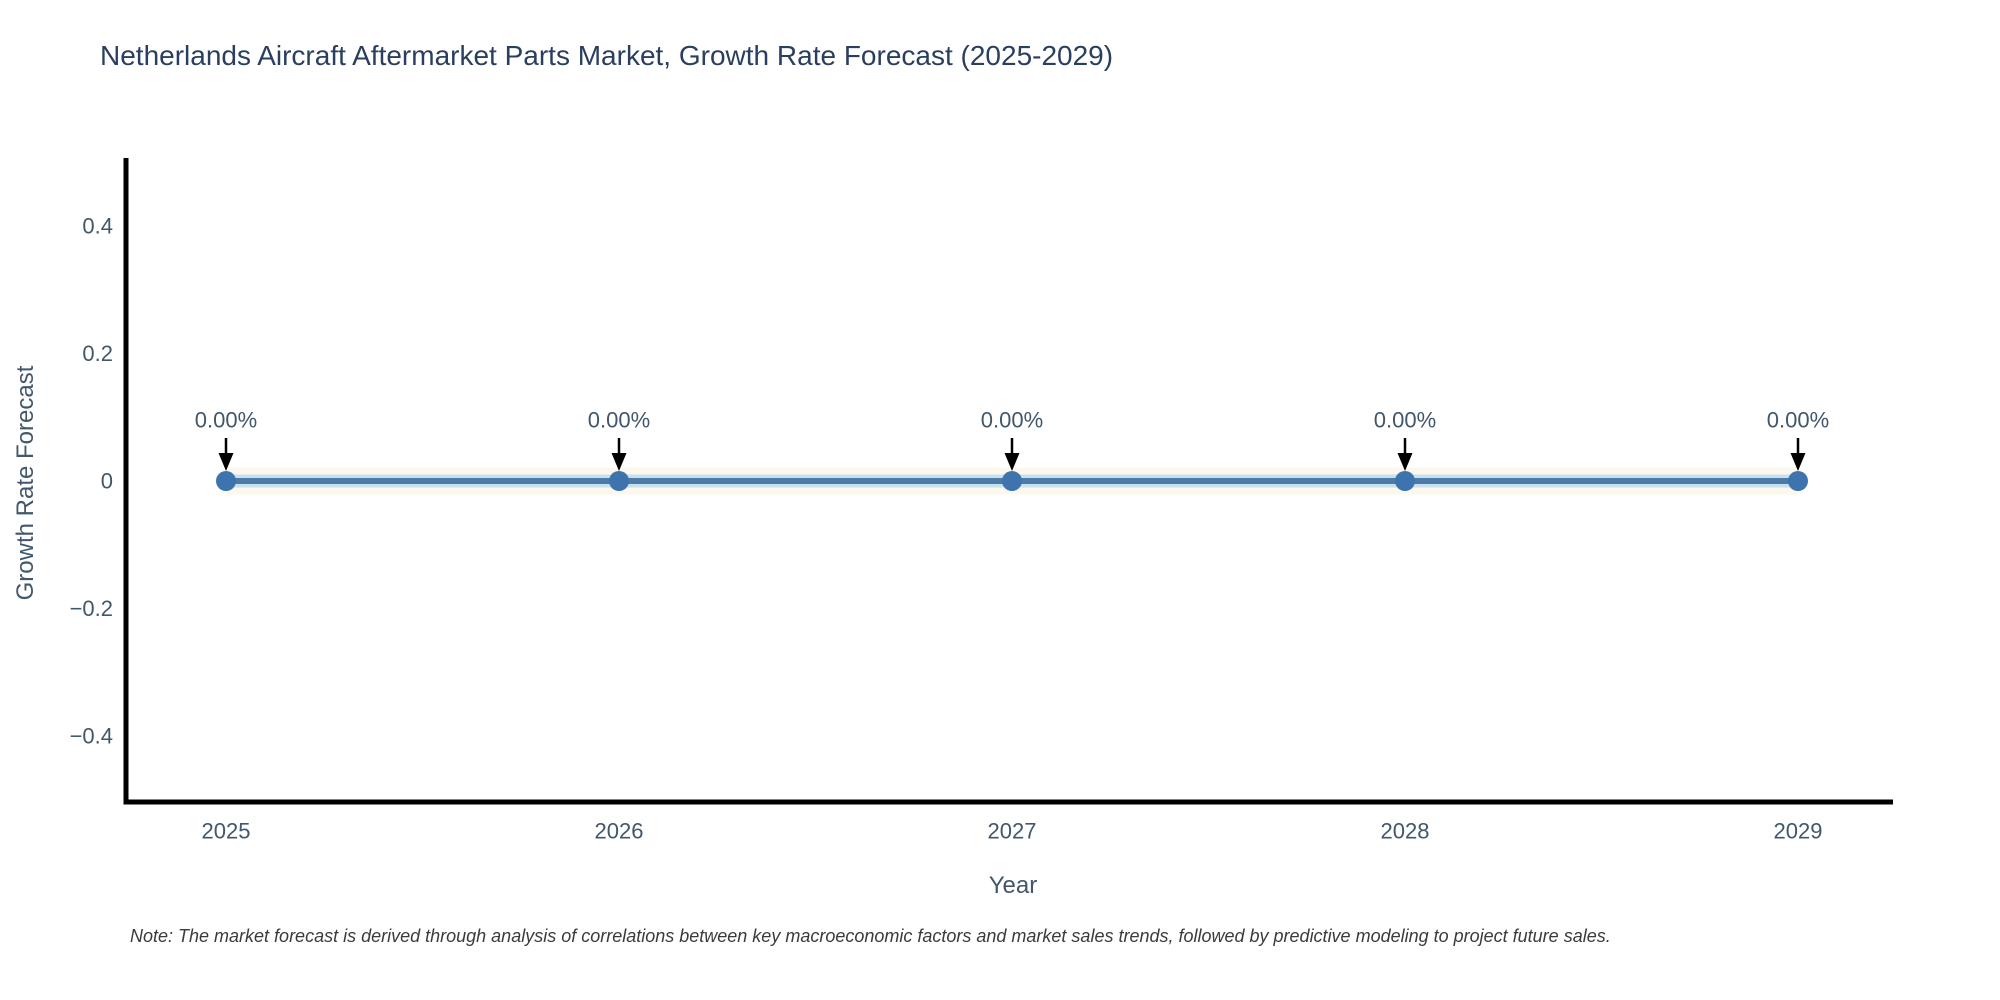 The width and height of the screenshot is (2000, 1000). I want to click on y-tick-label: 0, so click(107, 481).